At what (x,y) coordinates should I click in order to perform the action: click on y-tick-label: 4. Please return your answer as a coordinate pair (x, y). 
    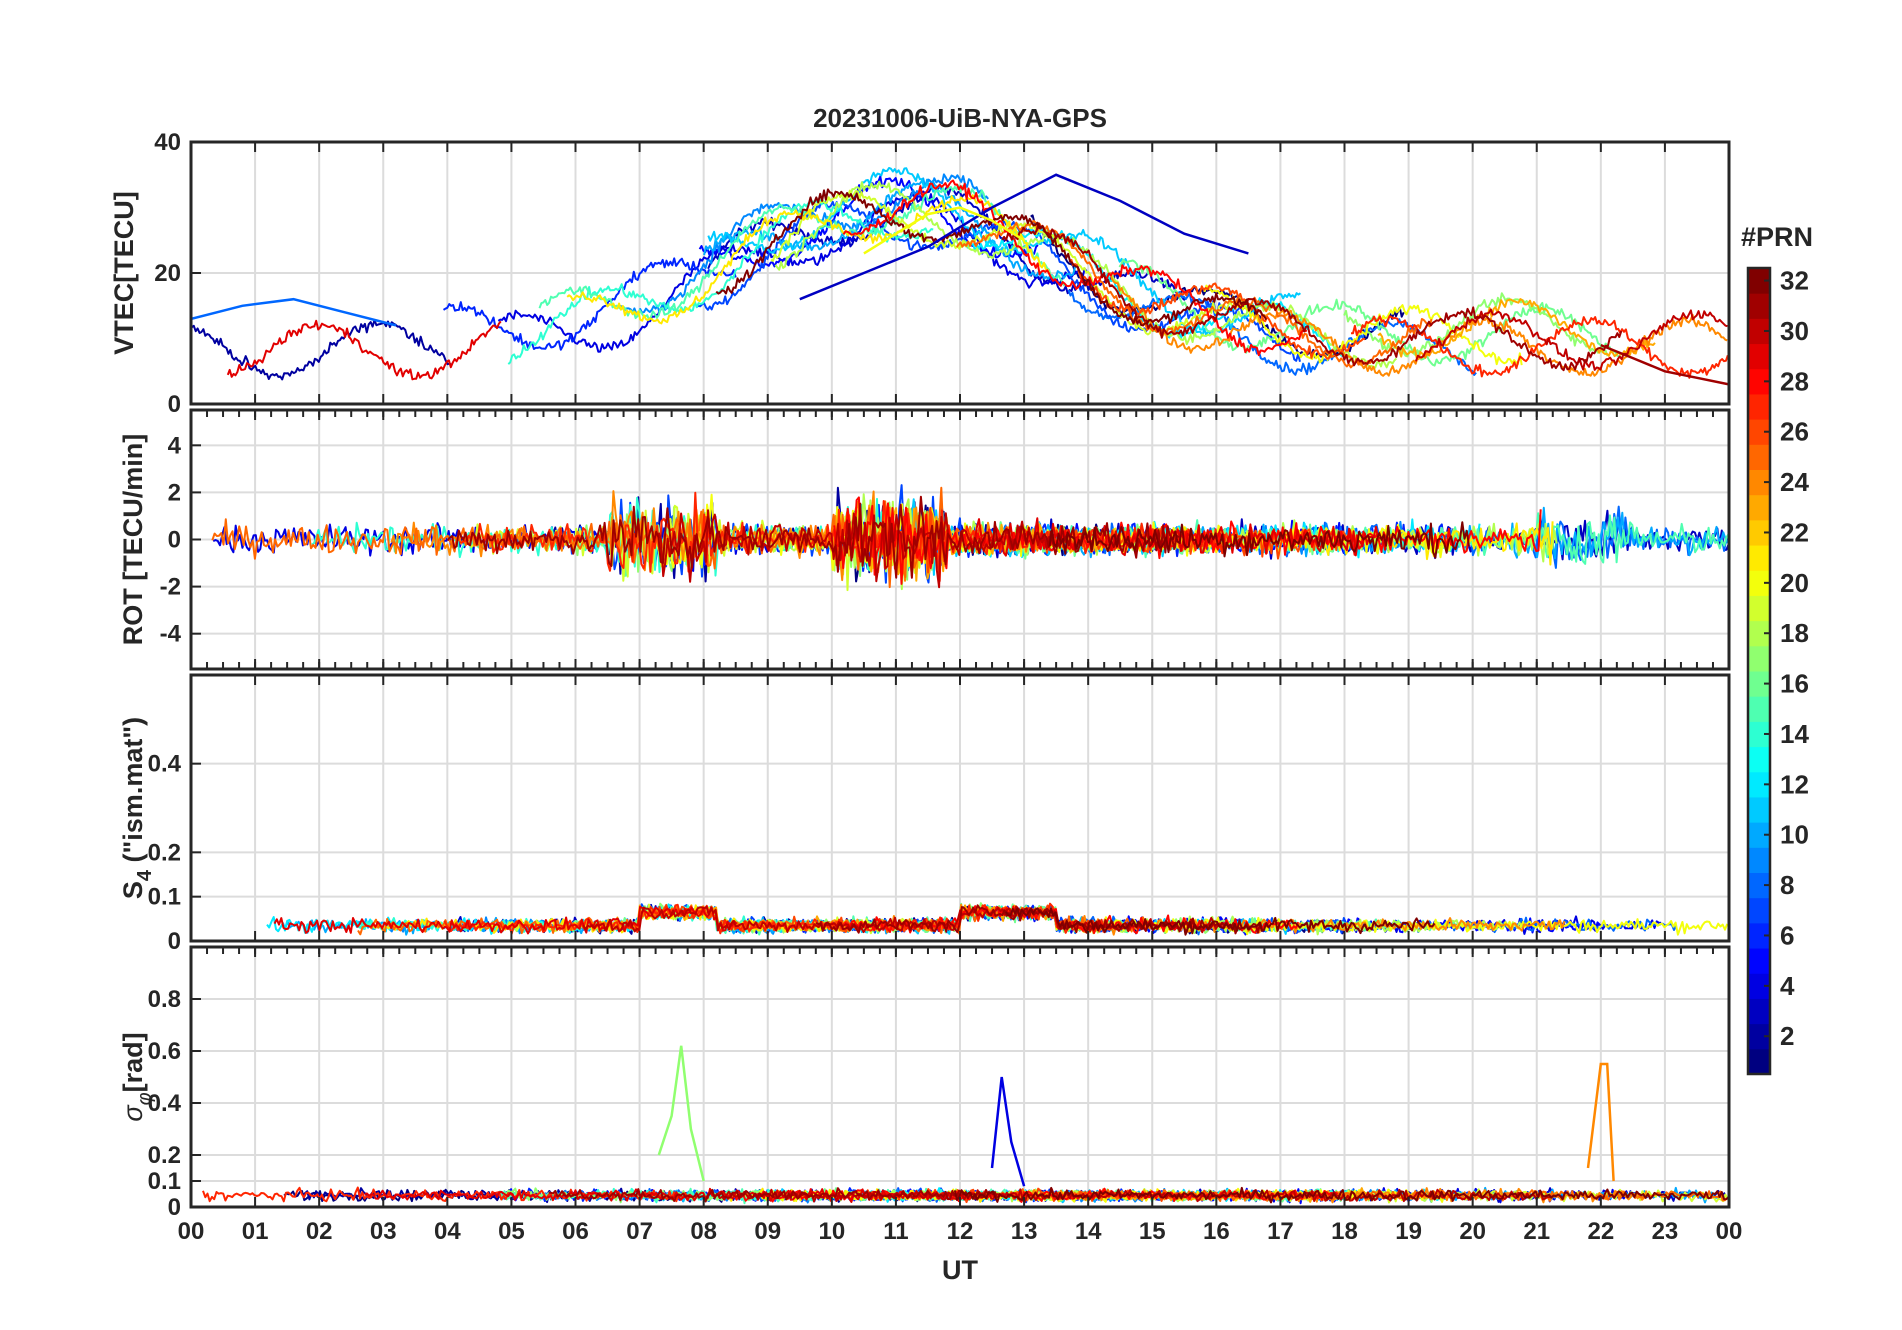
    Looking at the image, I should click on (175, 445).